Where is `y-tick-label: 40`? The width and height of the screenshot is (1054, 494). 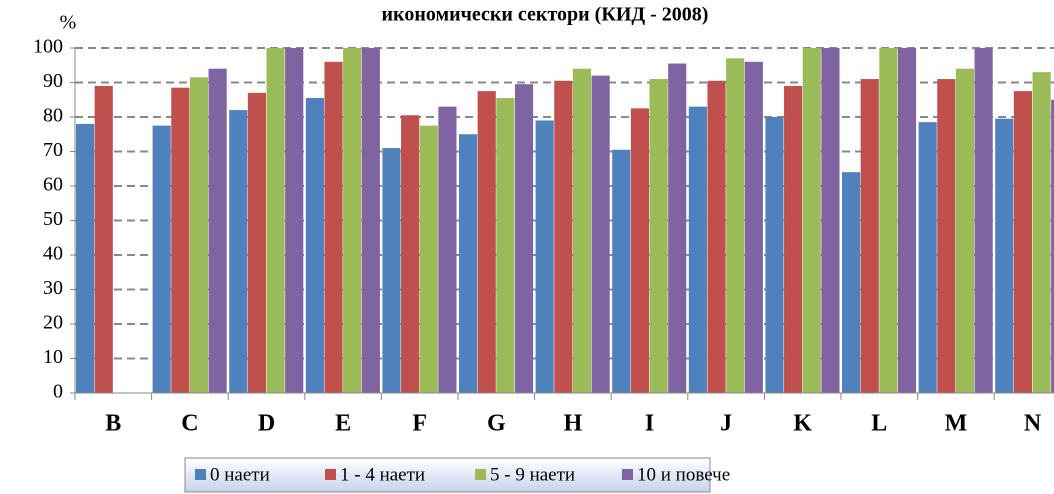 y-tick-label: 40 is located at coordinates (53, 254).